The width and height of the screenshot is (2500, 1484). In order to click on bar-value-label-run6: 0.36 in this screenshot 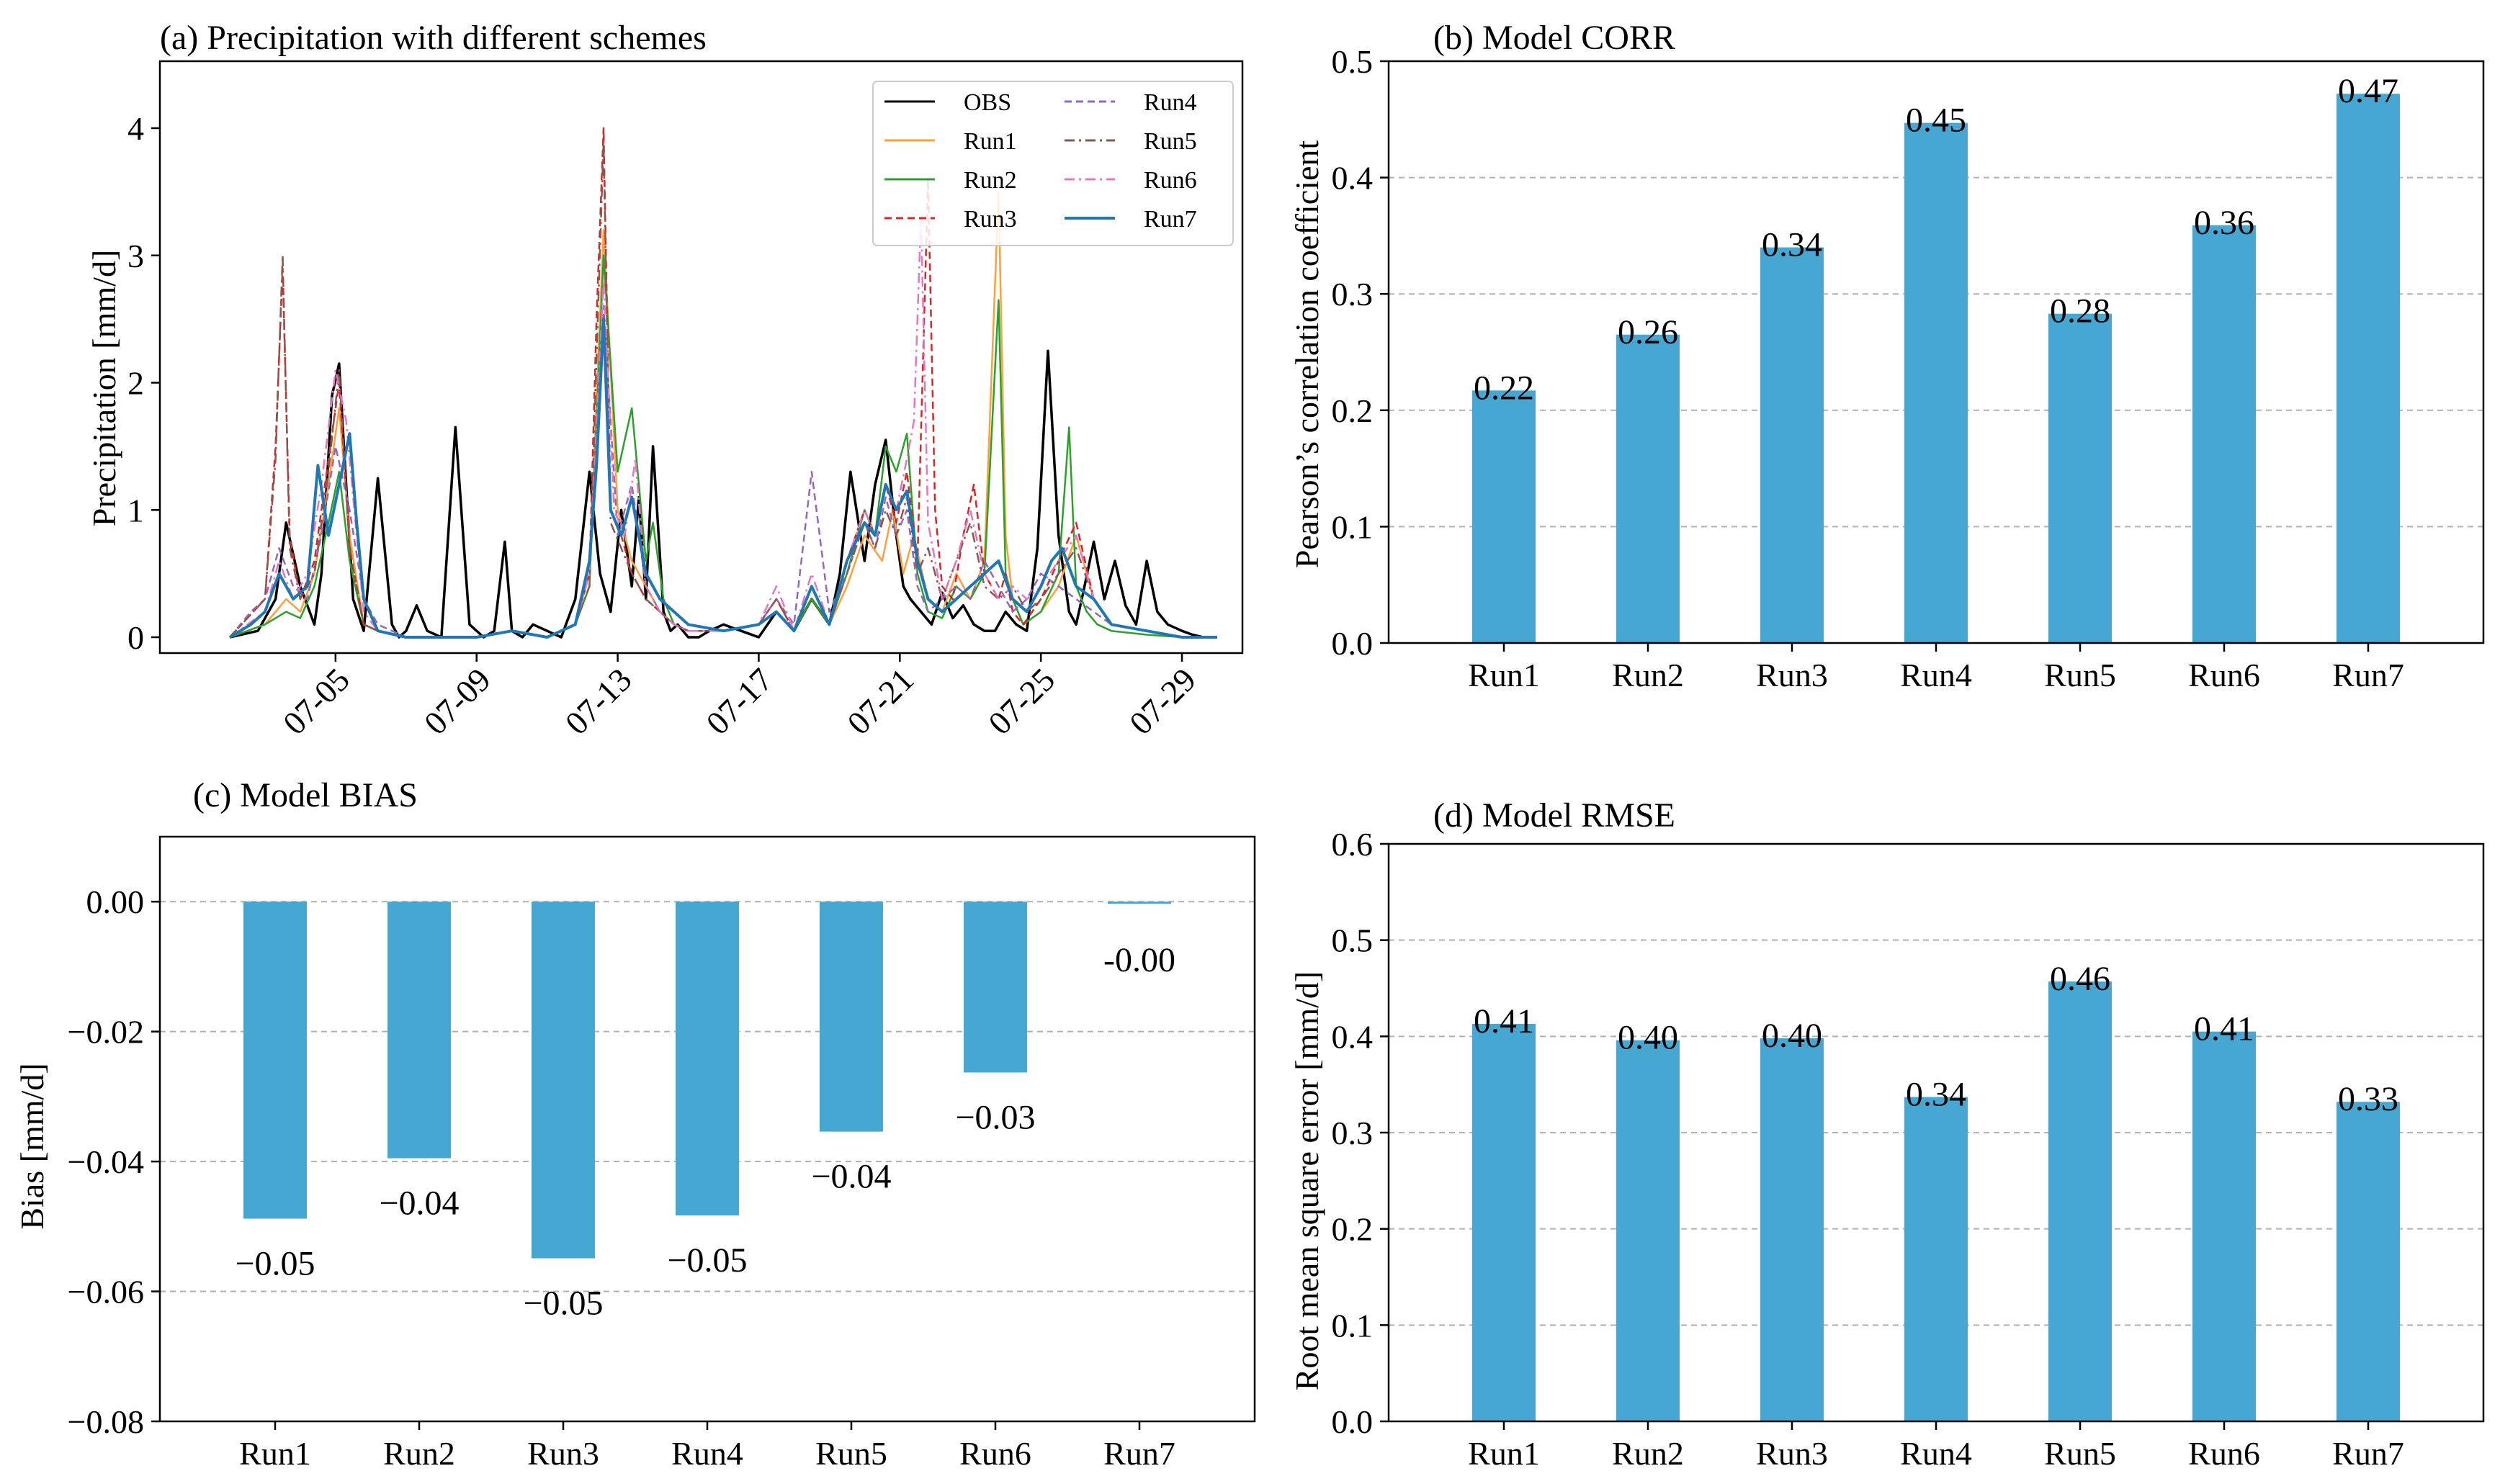, I will do `click(2224, 223)`.